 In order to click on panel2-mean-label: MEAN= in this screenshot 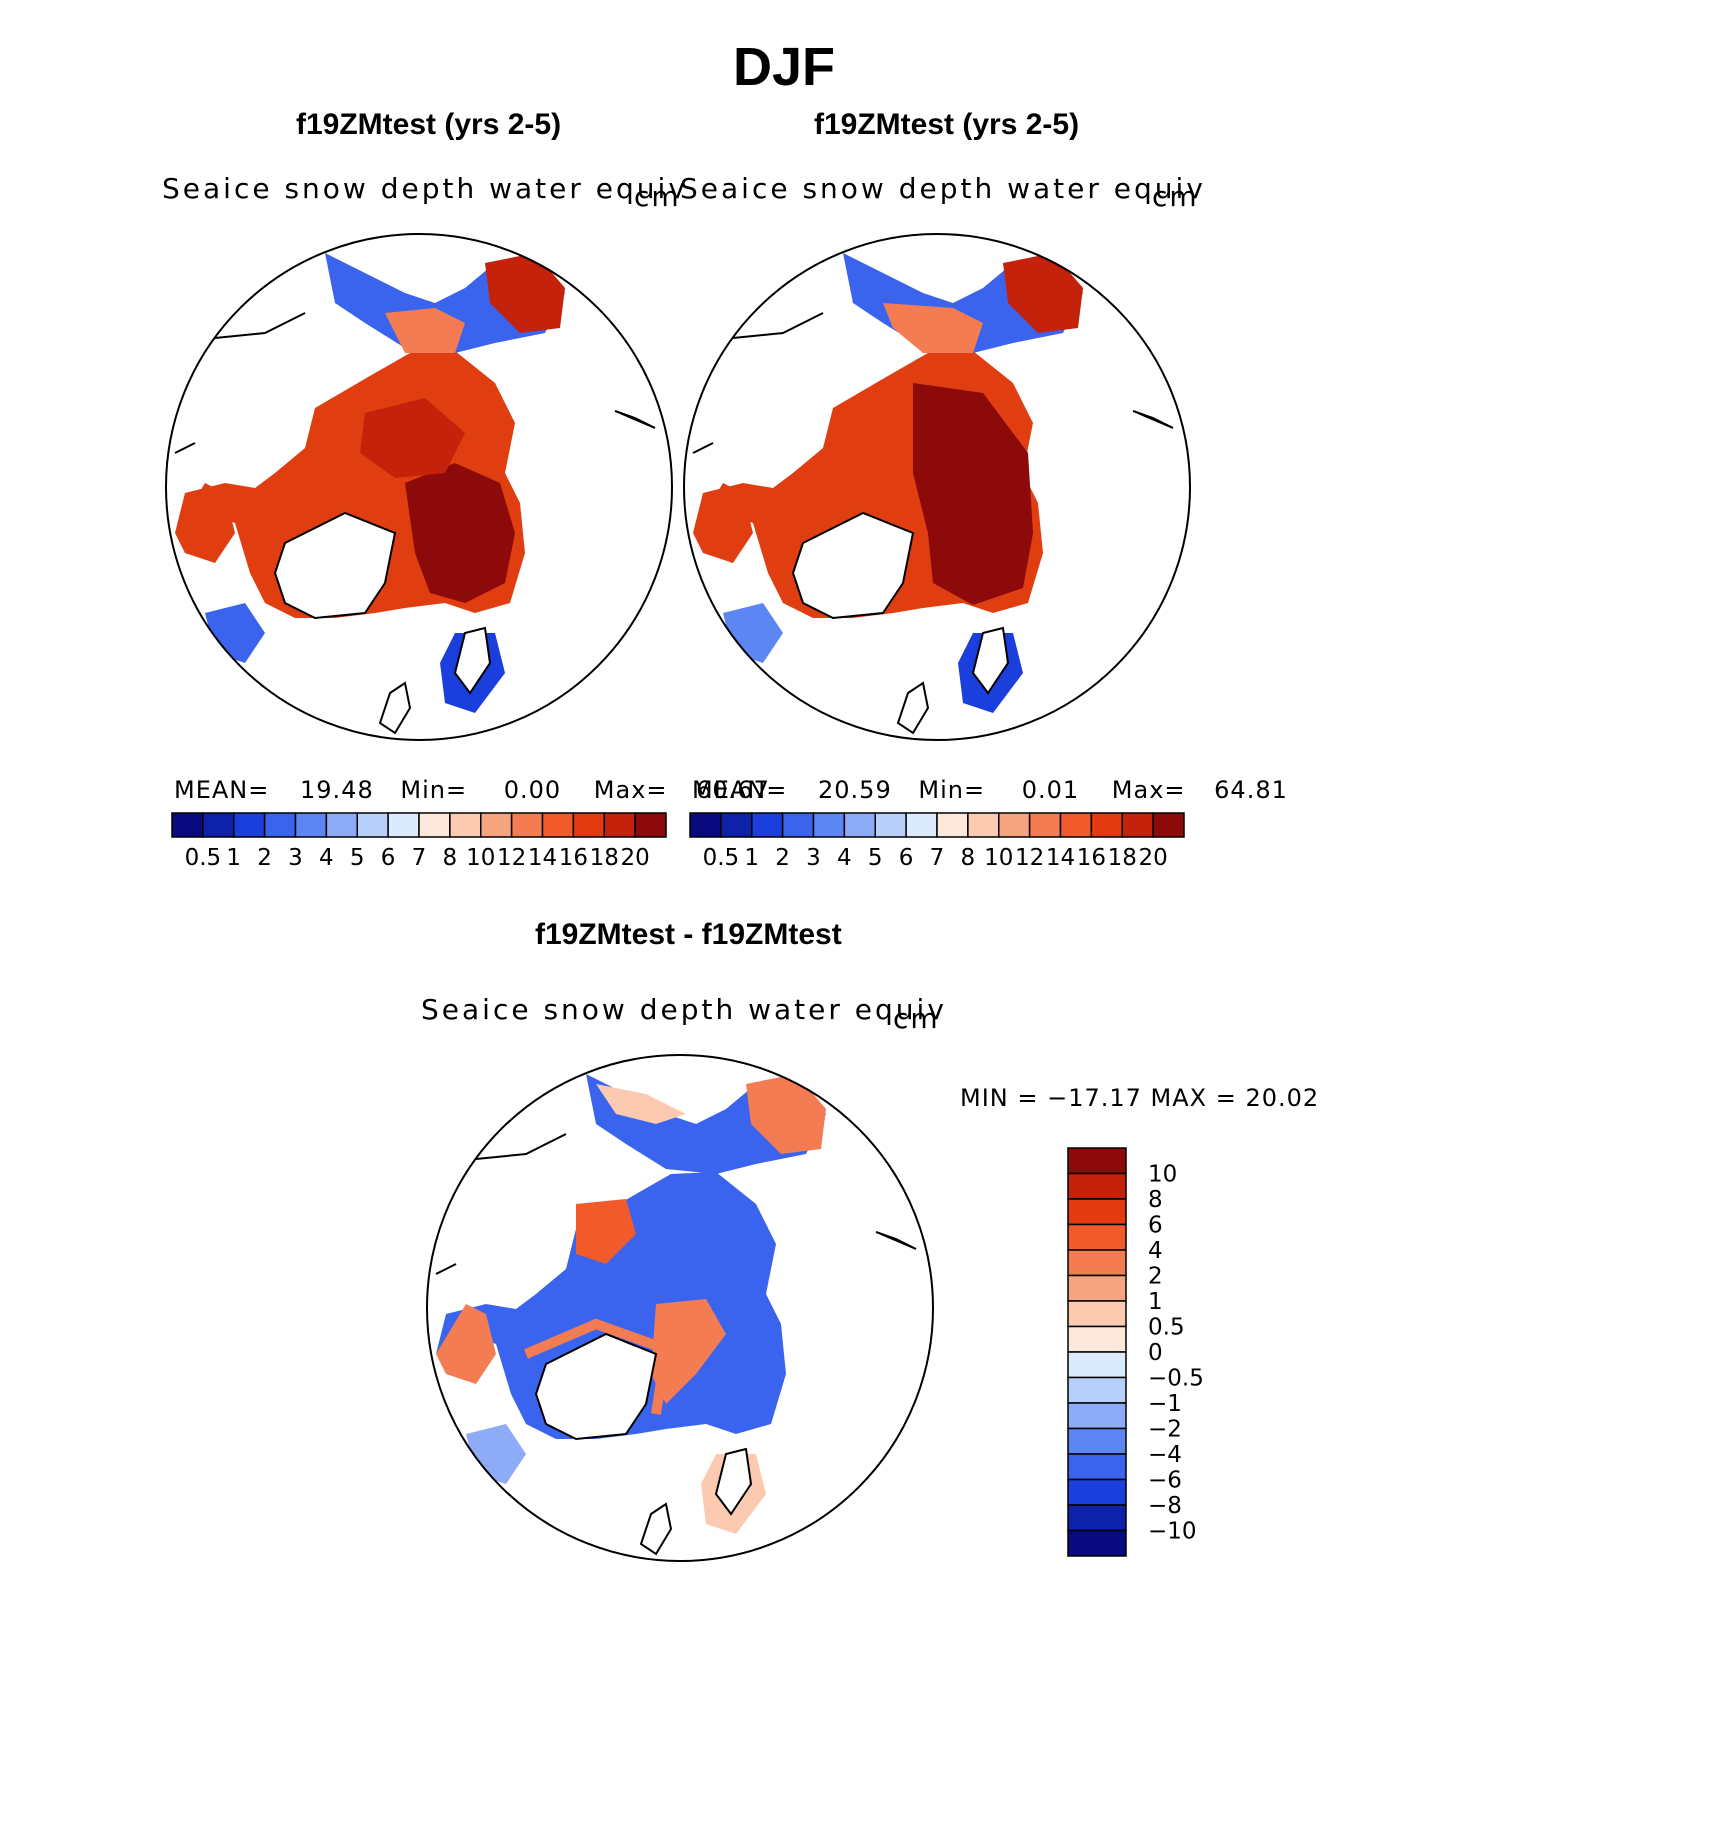, I will do `click(740, 790)`.